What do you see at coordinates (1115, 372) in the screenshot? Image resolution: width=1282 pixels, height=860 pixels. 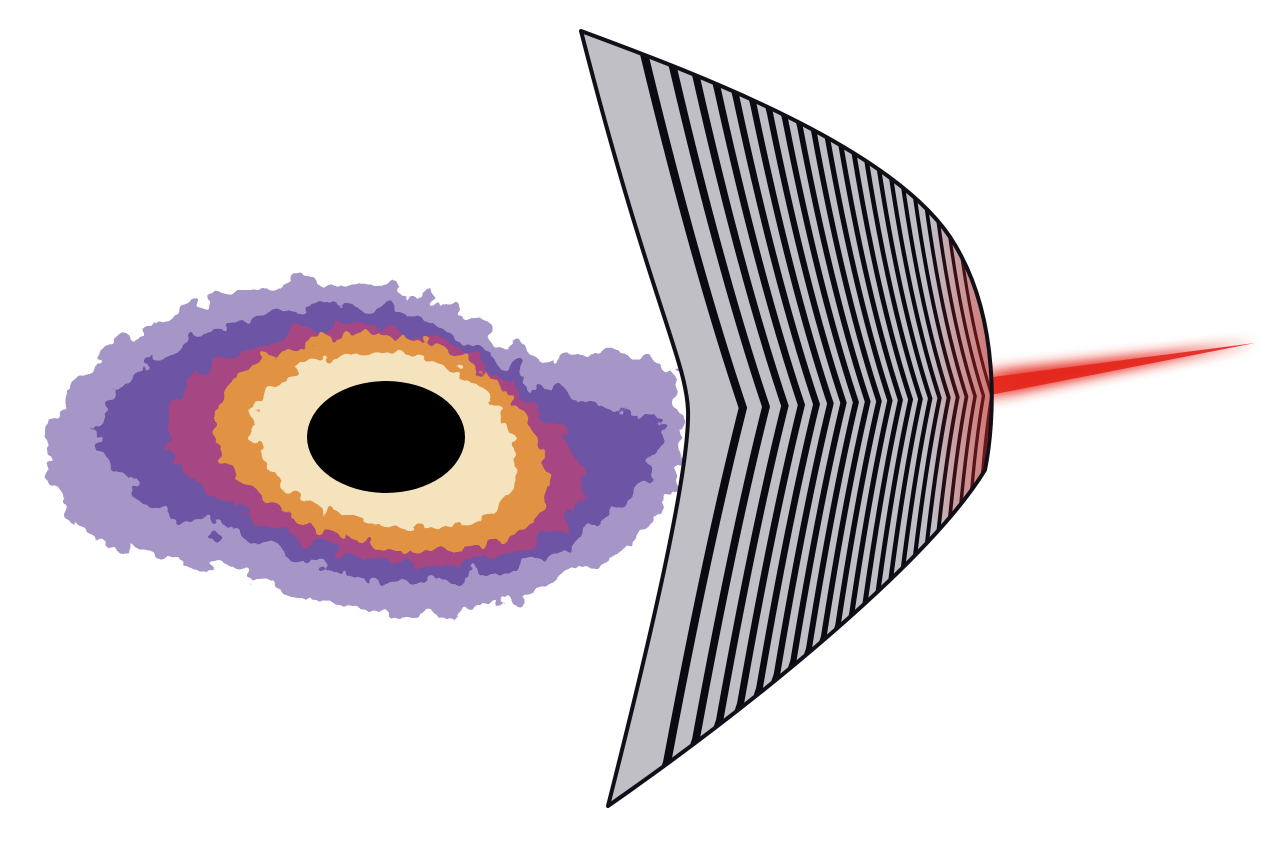 I see `jet-beam` at bounding box center [1115, 372].